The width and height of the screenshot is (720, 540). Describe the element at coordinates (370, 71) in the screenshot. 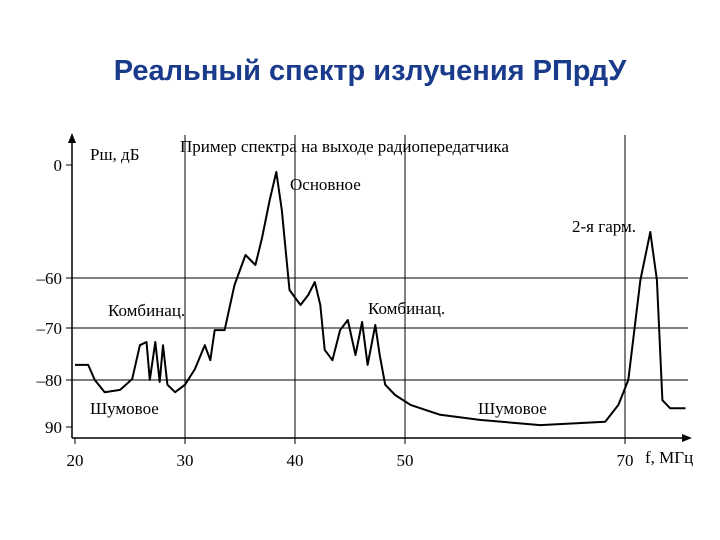

I see `page-title: Реальный спектр излучения РПрдУ` at that location.